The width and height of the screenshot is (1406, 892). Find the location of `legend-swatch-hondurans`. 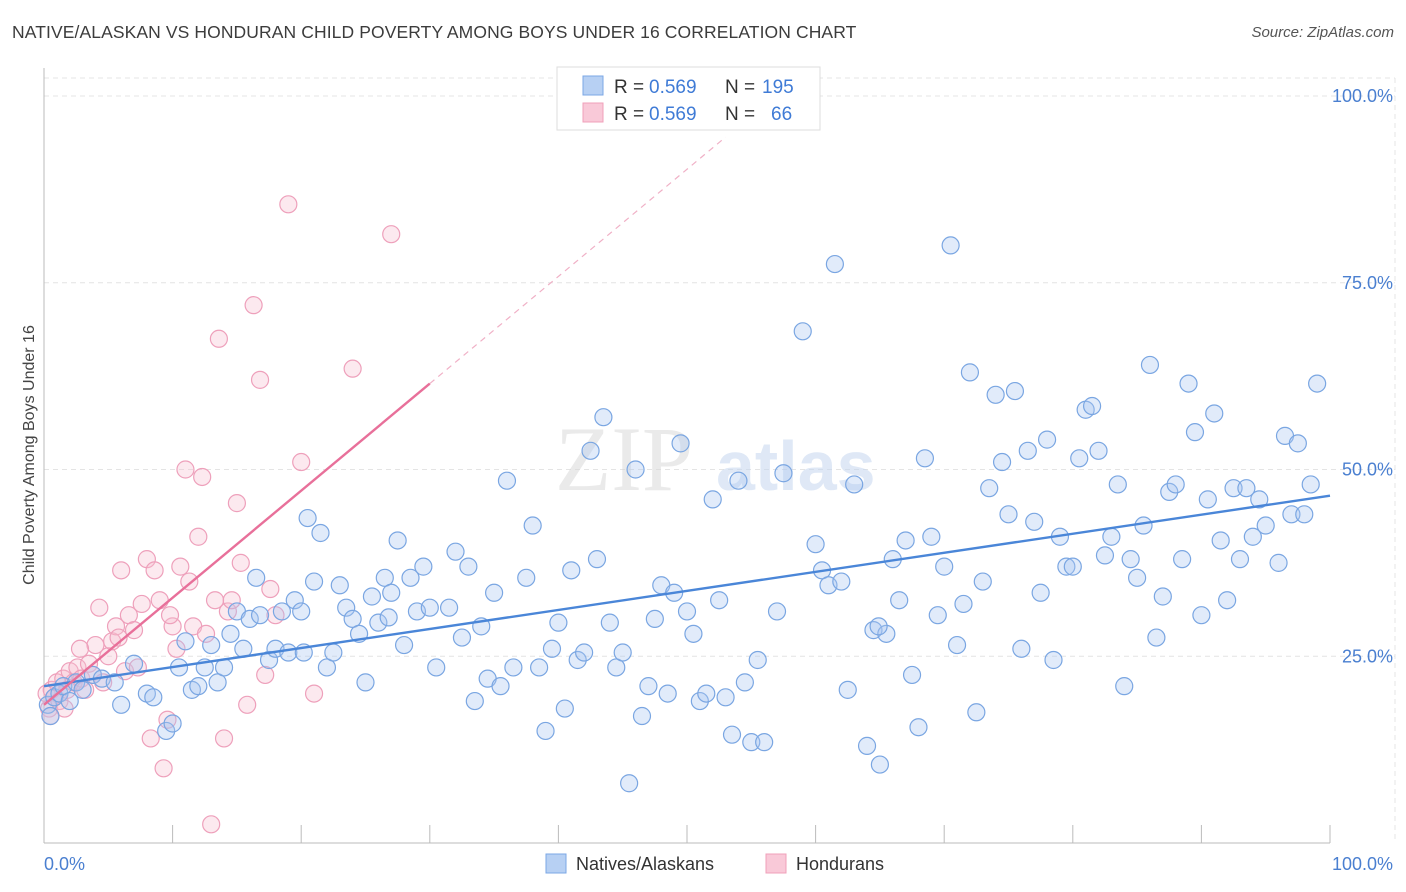

legend-swatch-hondurans is located at coordinates (593, 112).